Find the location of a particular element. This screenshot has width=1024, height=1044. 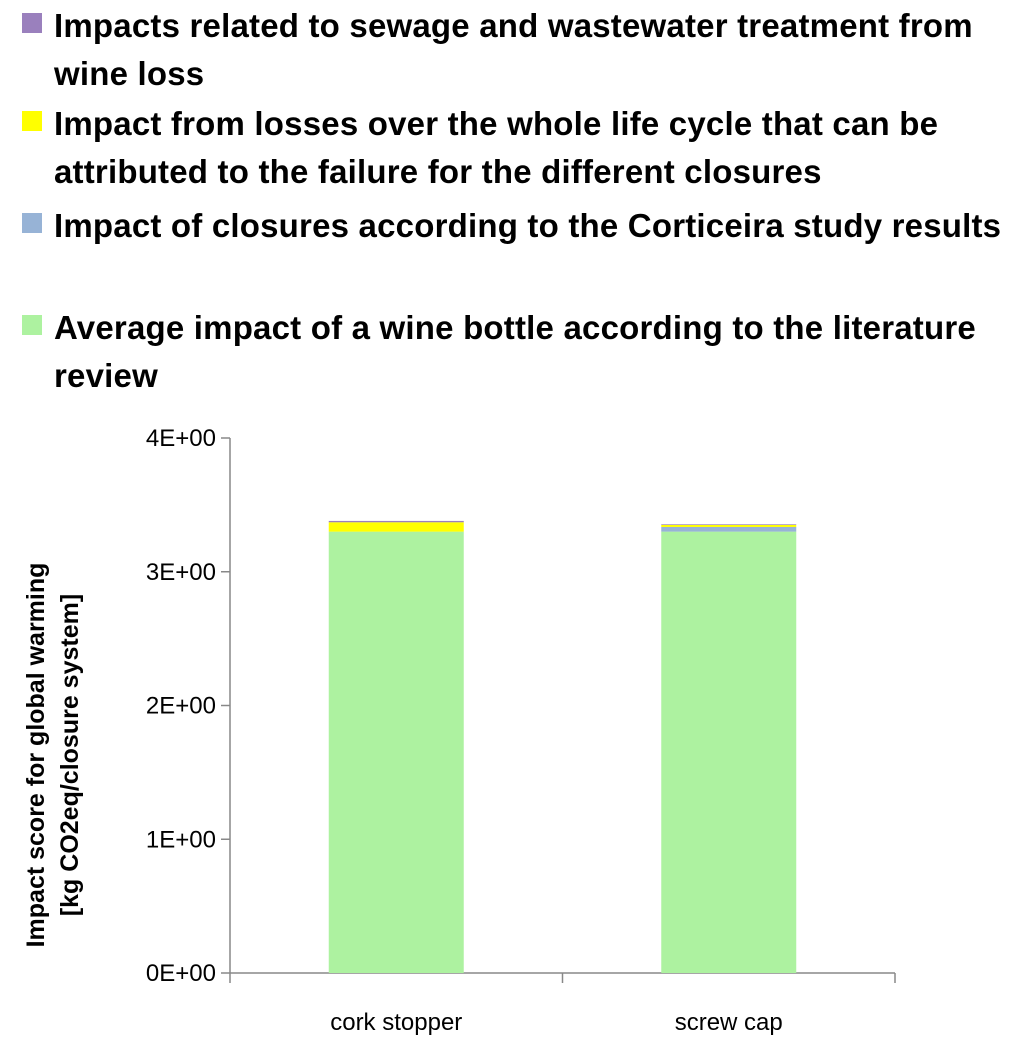

legend-swatch-bottle is located at coordinates (32, 325).